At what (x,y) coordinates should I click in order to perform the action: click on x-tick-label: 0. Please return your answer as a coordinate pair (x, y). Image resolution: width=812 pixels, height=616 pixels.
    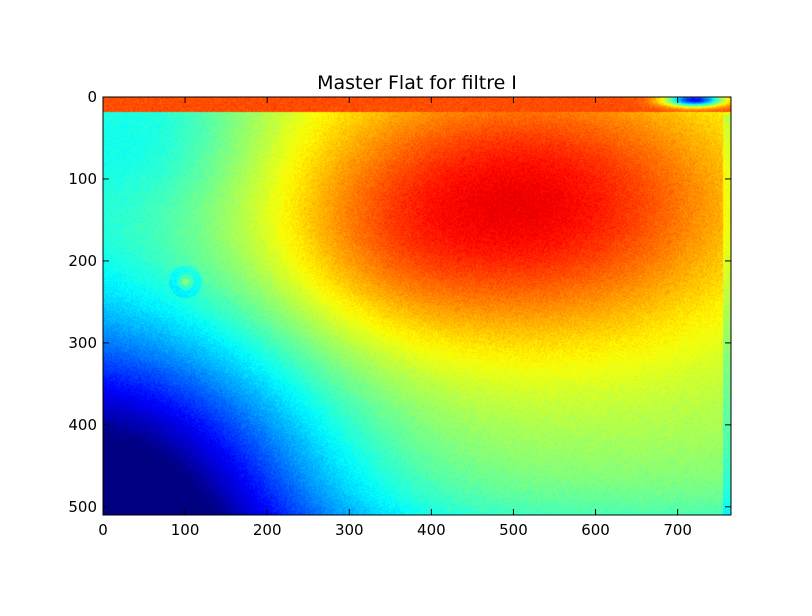
    Looking at the image, I should click on (103, 530).